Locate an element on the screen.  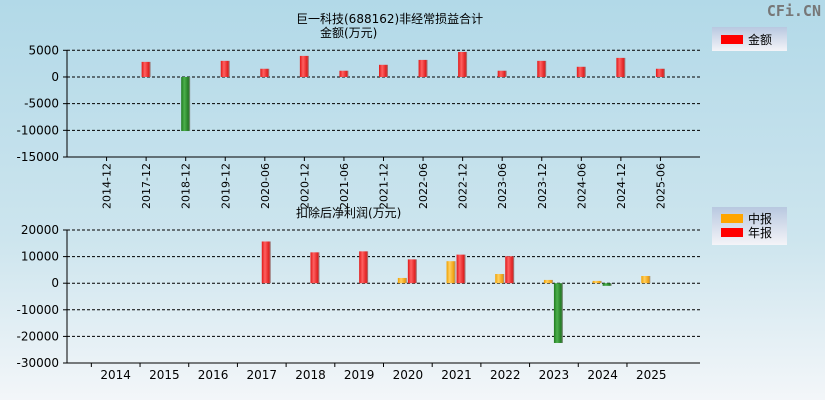
x-tick-label: 2022-12 is located at coordinates (463, 186).